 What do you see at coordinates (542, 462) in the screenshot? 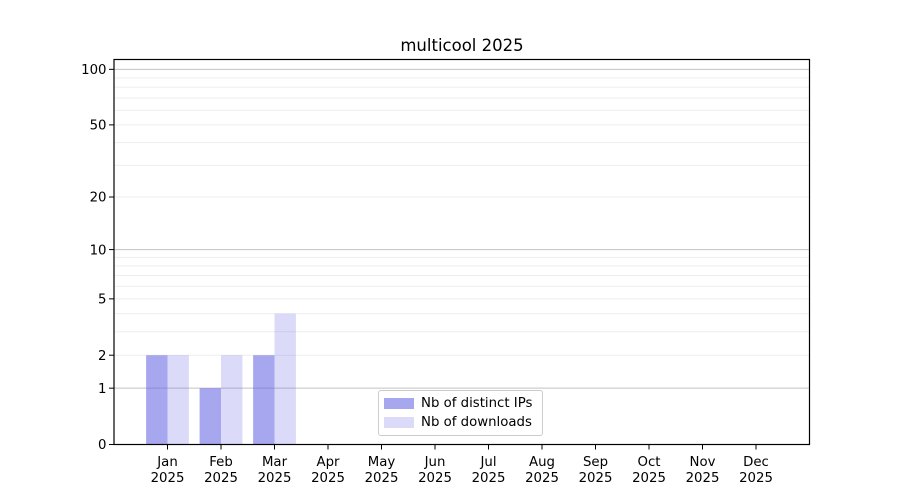
I see `x-tick-label-month: Aug` at bounding box center [542, 462].